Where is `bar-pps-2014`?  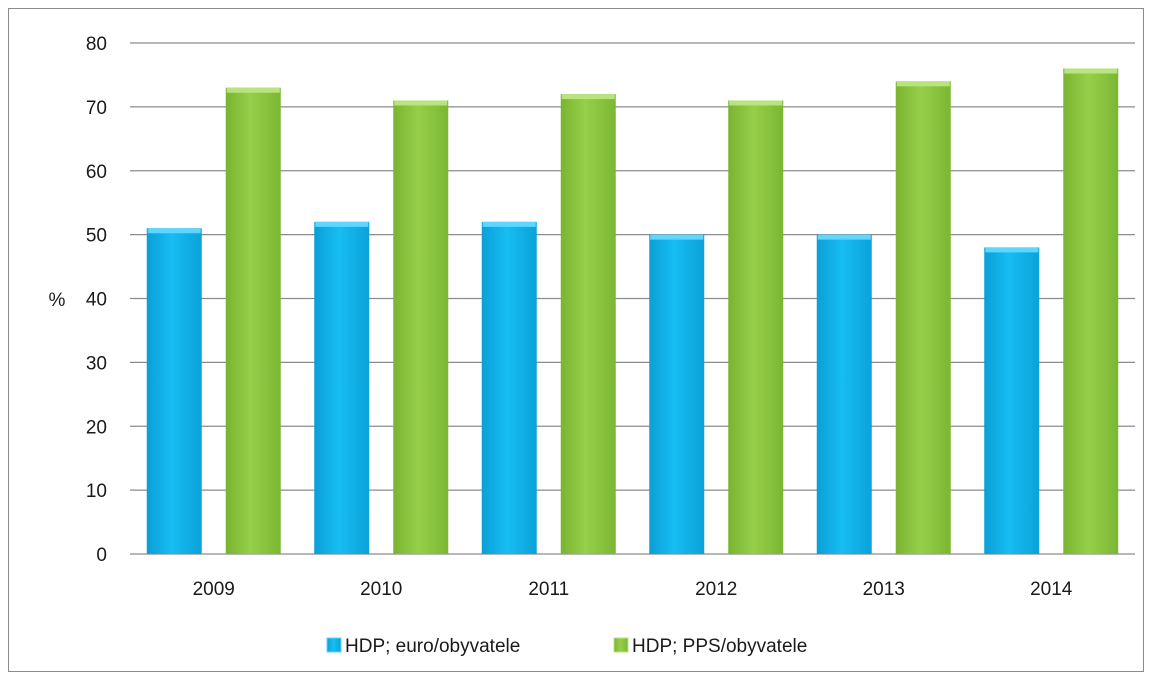 bar-pps-2014 is located at coordinates (1091, 311).